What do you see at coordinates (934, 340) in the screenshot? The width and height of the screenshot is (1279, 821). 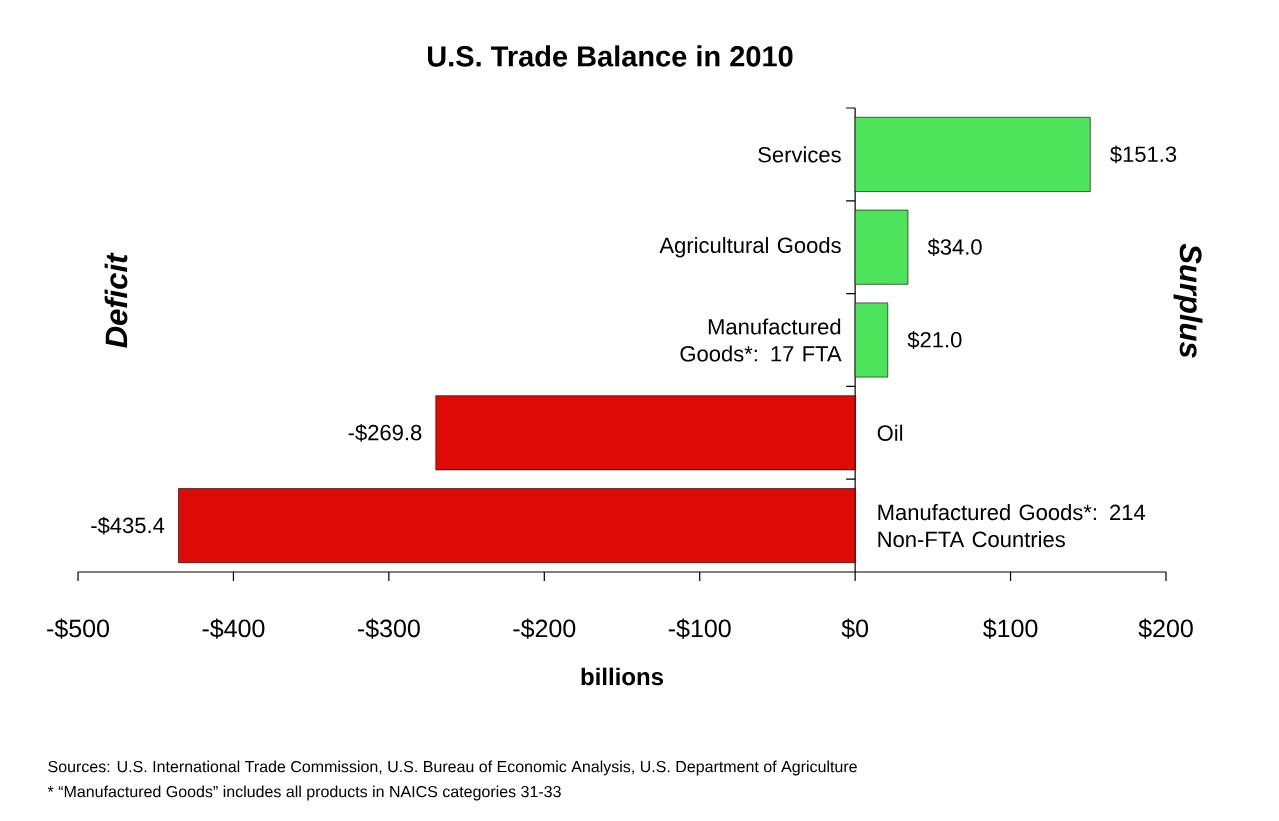 I see `data-label: $21.0` at bounding box center [934, 340].